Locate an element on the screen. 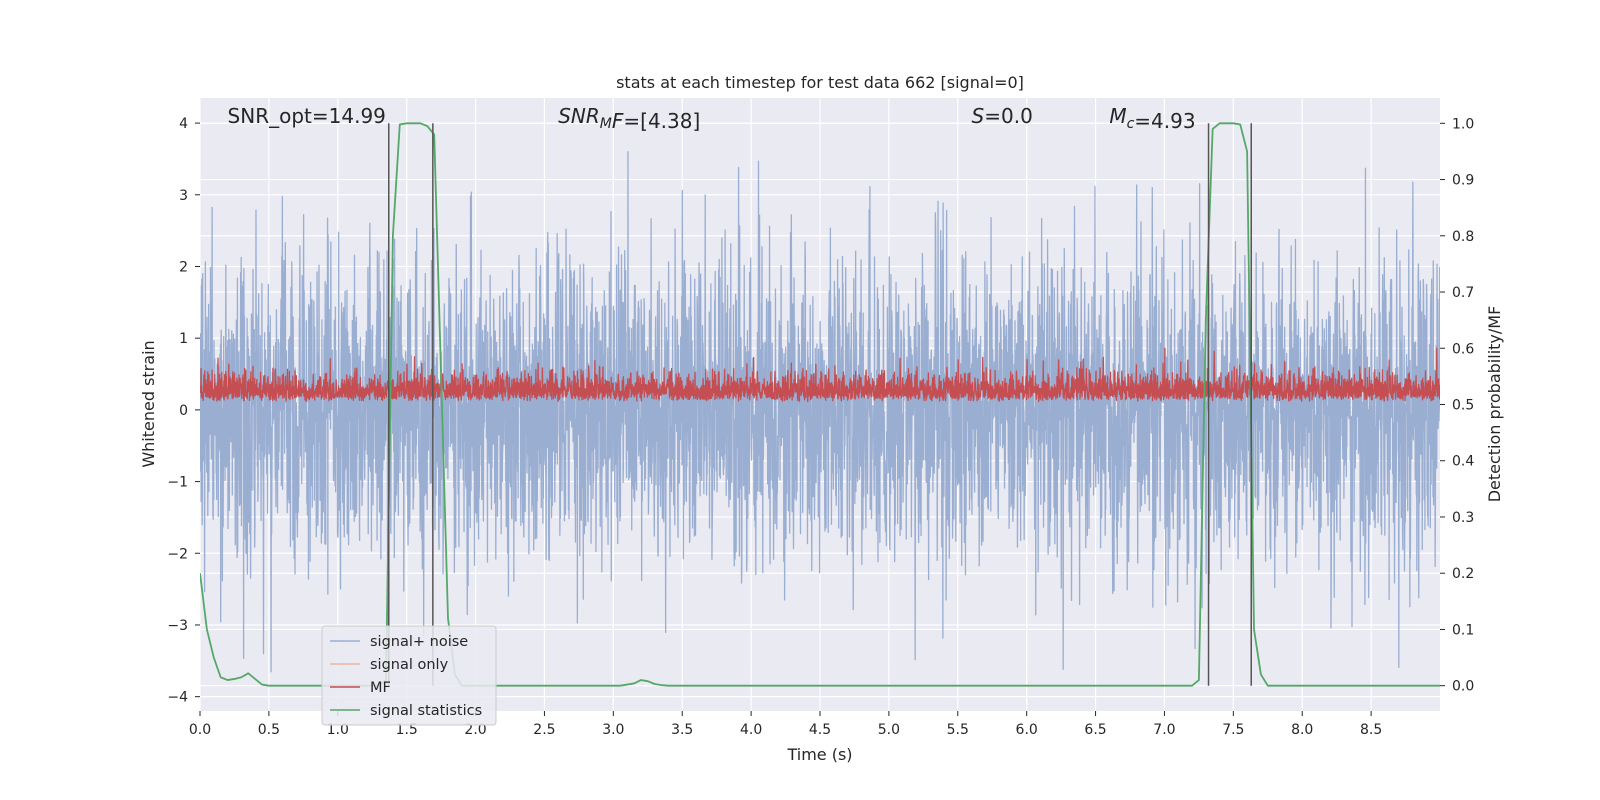  y-left-tick-label: 0 is located at coordinates (183, 411).